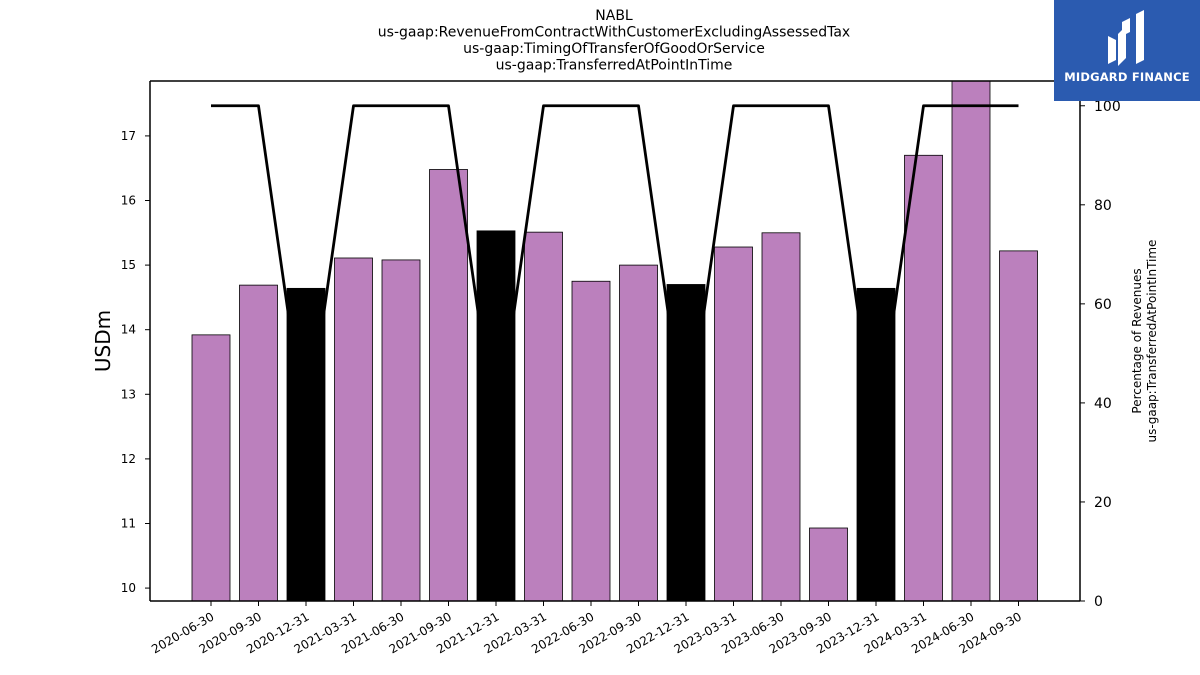 The width and height of the screenshot is (1200, 675). I want to click on y2-tick-label-80: 80, so click(1103, 206).